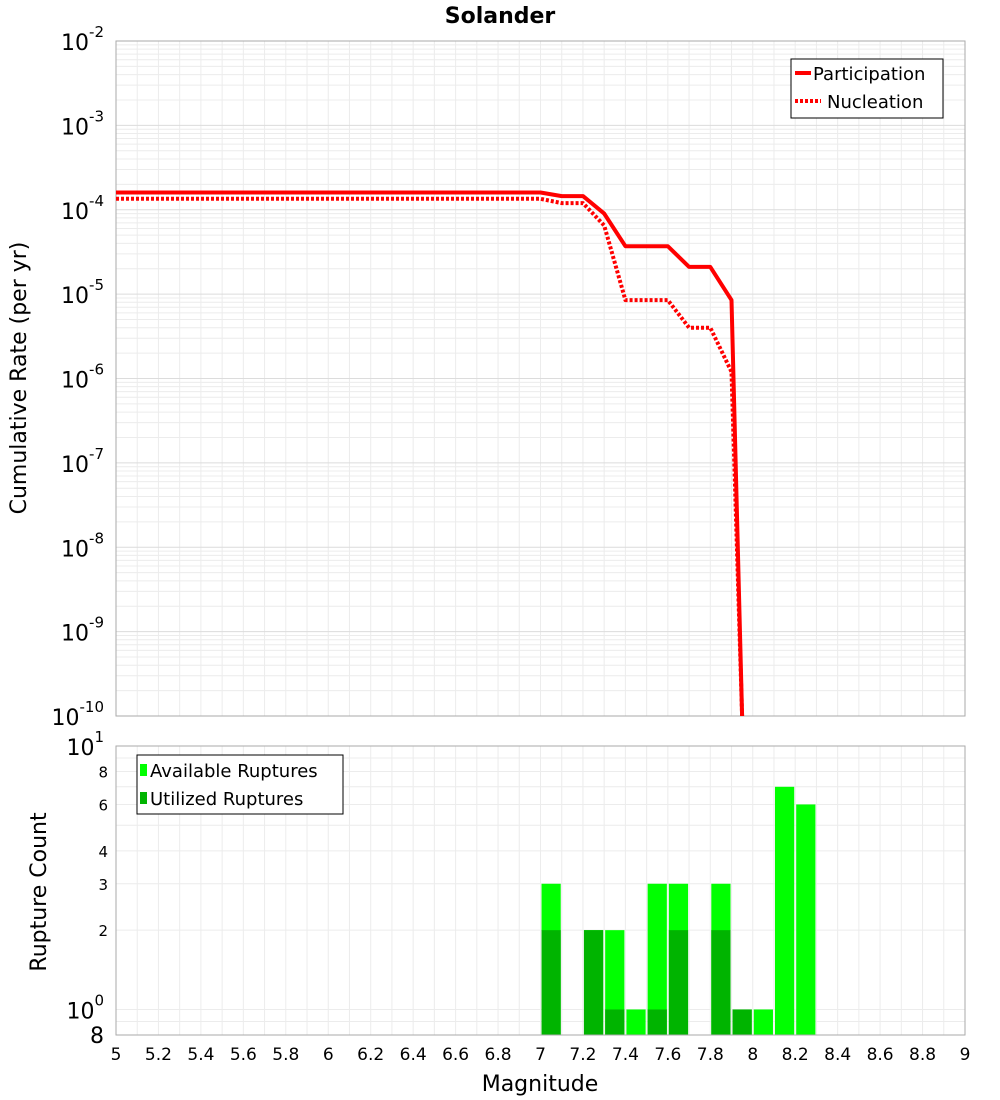 The image size is (1000, 1100). What do you see at coordinates (82, 208) in the screenshot?
I see `y-tick-label: 10⁻⁴` at bounding box center [82, 208].